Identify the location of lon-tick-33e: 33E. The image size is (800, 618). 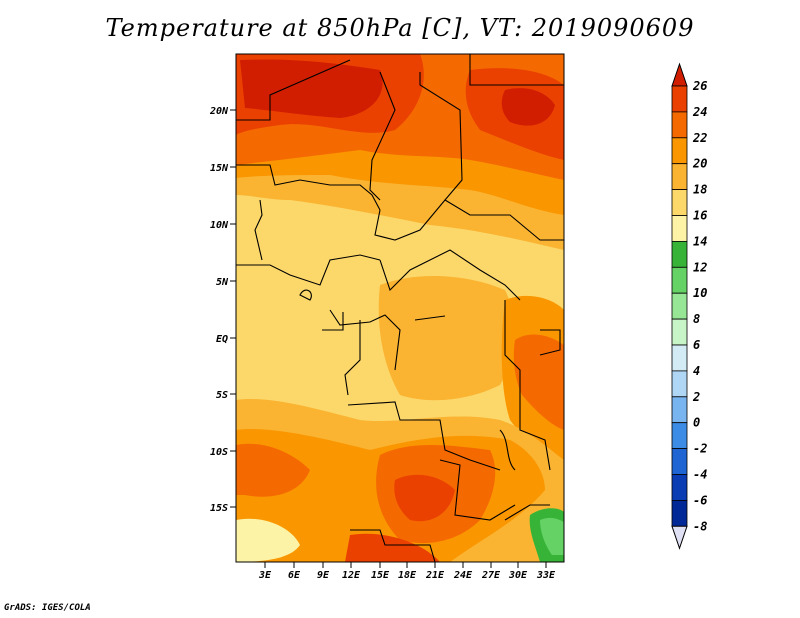
(546, 571).